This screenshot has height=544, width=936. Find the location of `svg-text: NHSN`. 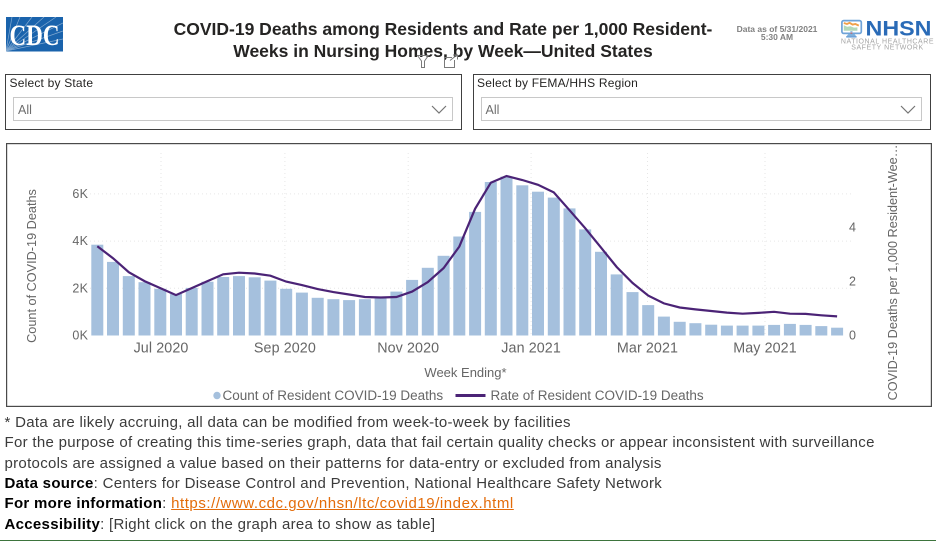

svg-text: NHSN is located at coordinates (899, 28).